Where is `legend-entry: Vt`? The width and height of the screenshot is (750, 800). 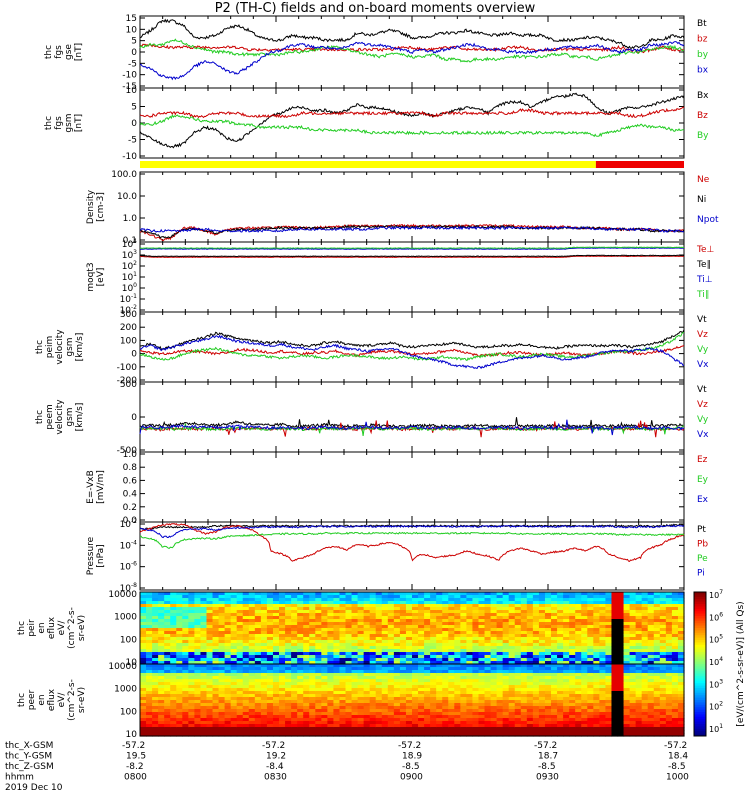 legend-entry: Vt is located at coordinates (702, 390).